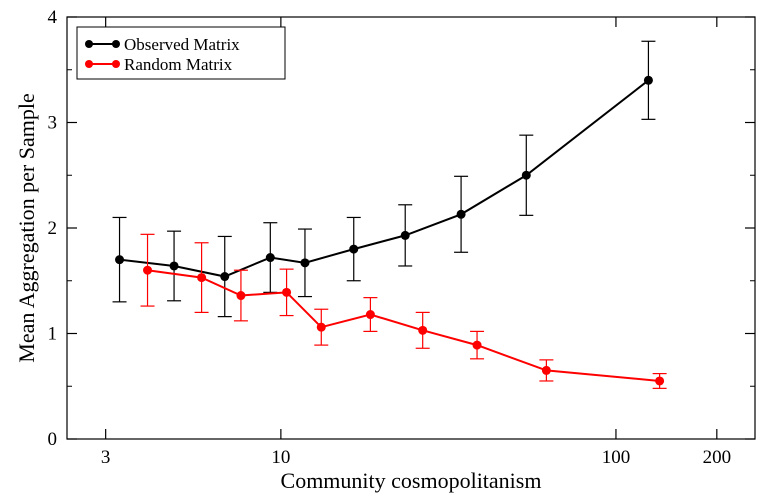 Image resolution: width=757 pixels, height=495 pixels. I want to click on x-tick-label: 3, so click(106, 457).